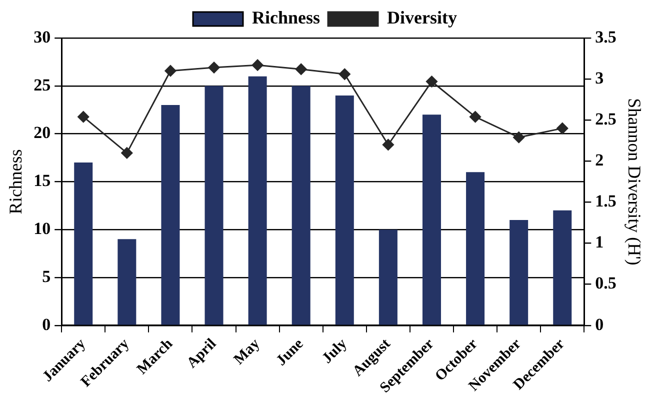 This screenshot has height=402, width=652. I want to click on y-tick-label: 10, so click(42, 228).